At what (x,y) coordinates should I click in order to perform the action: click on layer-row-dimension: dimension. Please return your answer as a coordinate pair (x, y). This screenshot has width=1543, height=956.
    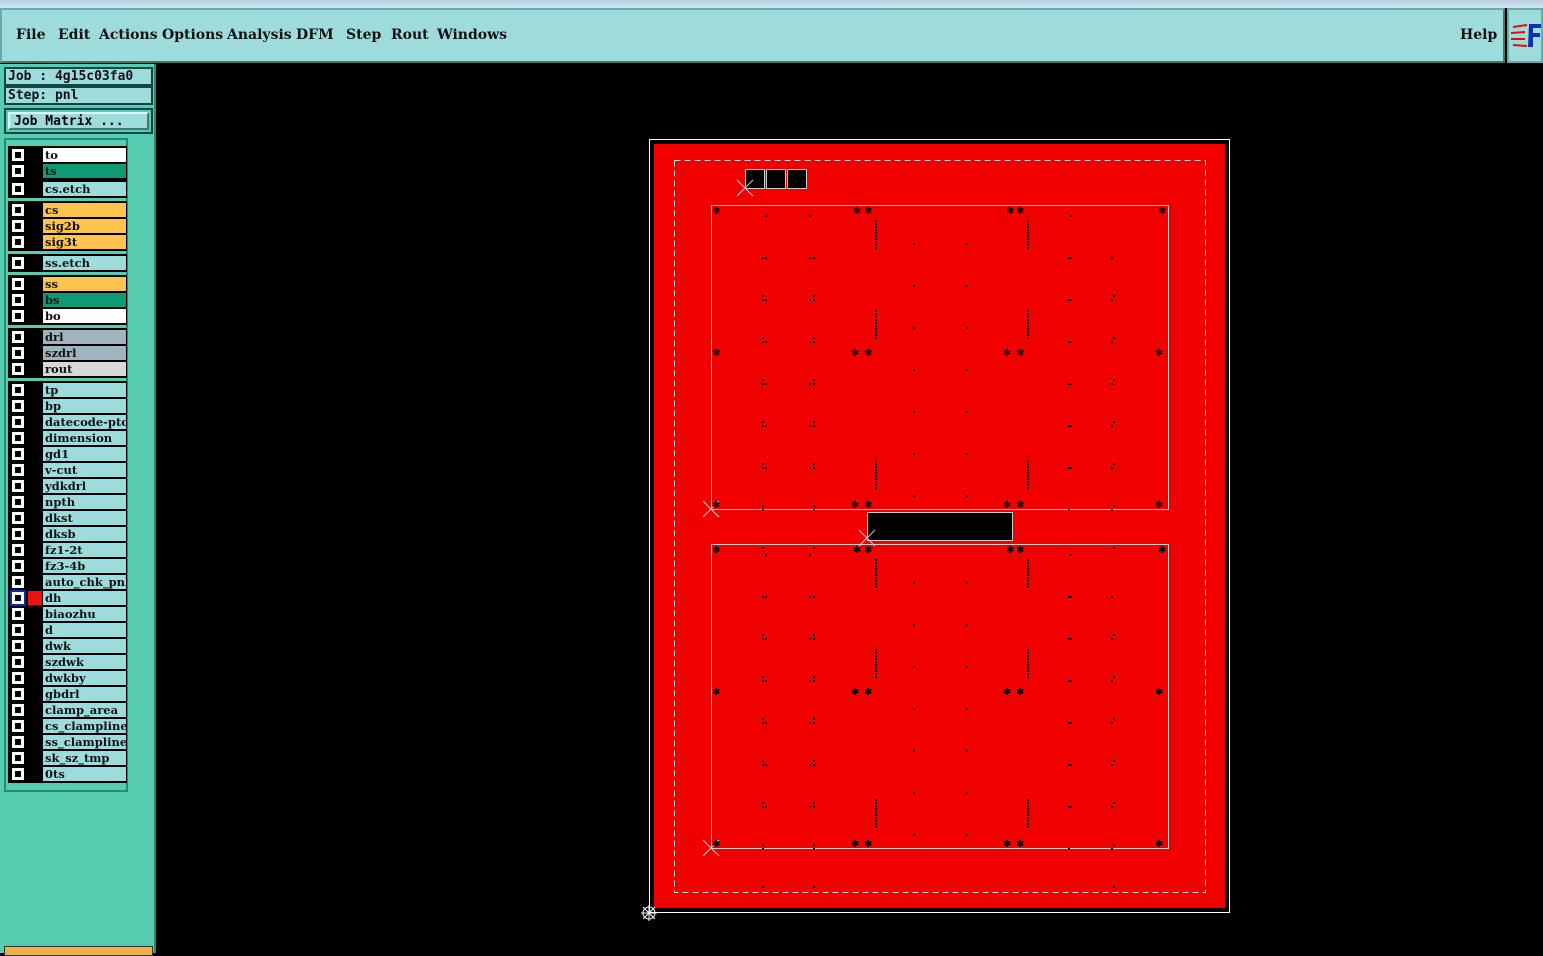
    Looking at the image, I should click on (68, 438).